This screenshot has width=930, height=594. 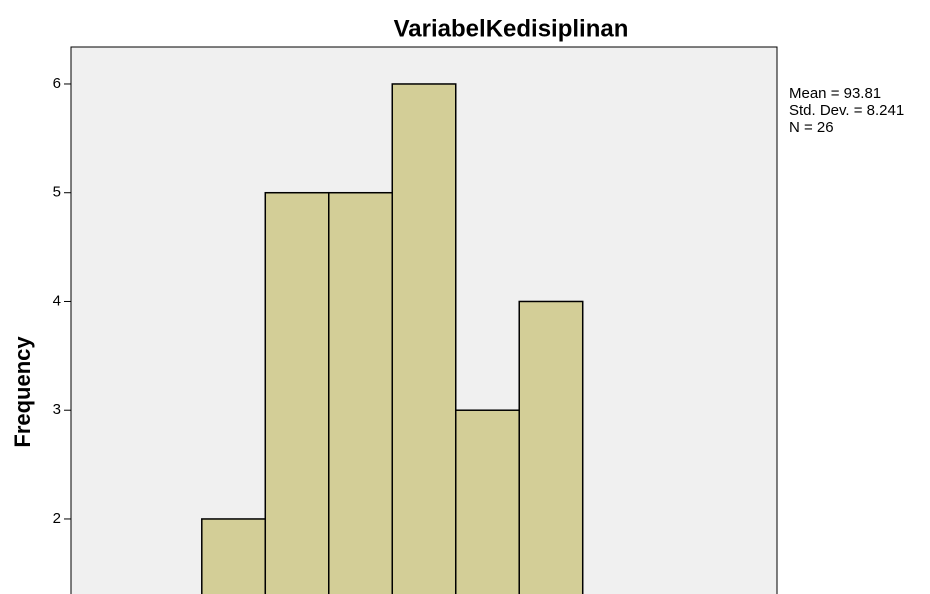 I want to click on chart-title: VariabelKedisiplinan, so click(x=511, y=28).